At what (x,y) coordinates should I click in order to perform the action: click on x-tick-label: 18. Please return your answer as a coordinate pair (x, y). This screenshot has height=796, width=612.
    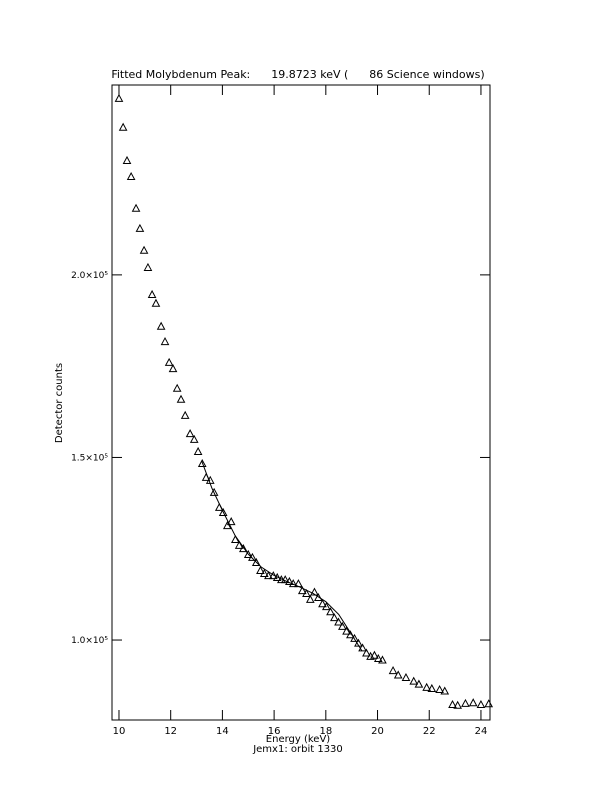
    Looking at the image, I should click on (325, 731).